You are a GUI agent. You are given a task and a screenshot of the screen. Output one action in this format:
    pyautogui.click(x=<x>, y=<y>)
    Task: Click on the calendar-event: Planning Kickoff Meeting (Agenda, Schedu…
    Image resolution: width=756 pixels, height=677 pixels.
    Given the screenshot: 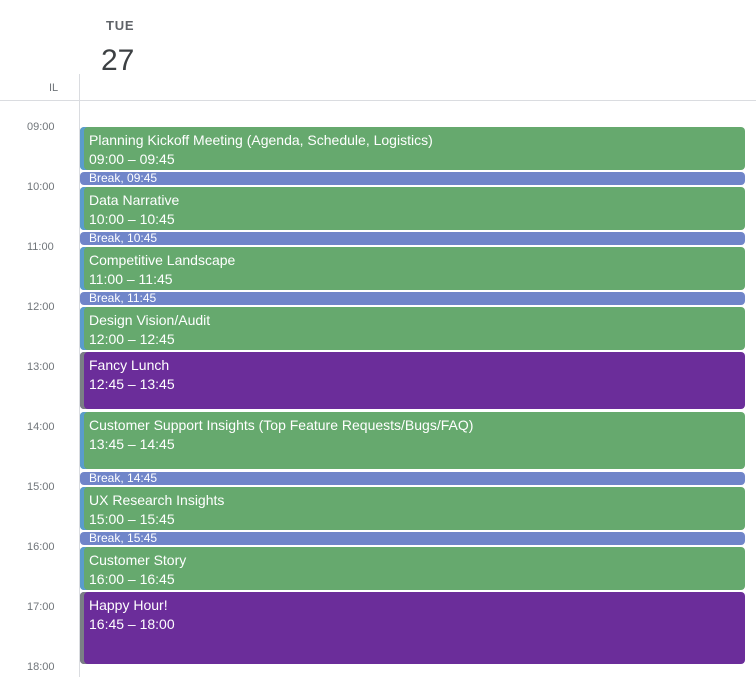 What is the action you would take?
    pyautogui.click(x=412, y=148)
    